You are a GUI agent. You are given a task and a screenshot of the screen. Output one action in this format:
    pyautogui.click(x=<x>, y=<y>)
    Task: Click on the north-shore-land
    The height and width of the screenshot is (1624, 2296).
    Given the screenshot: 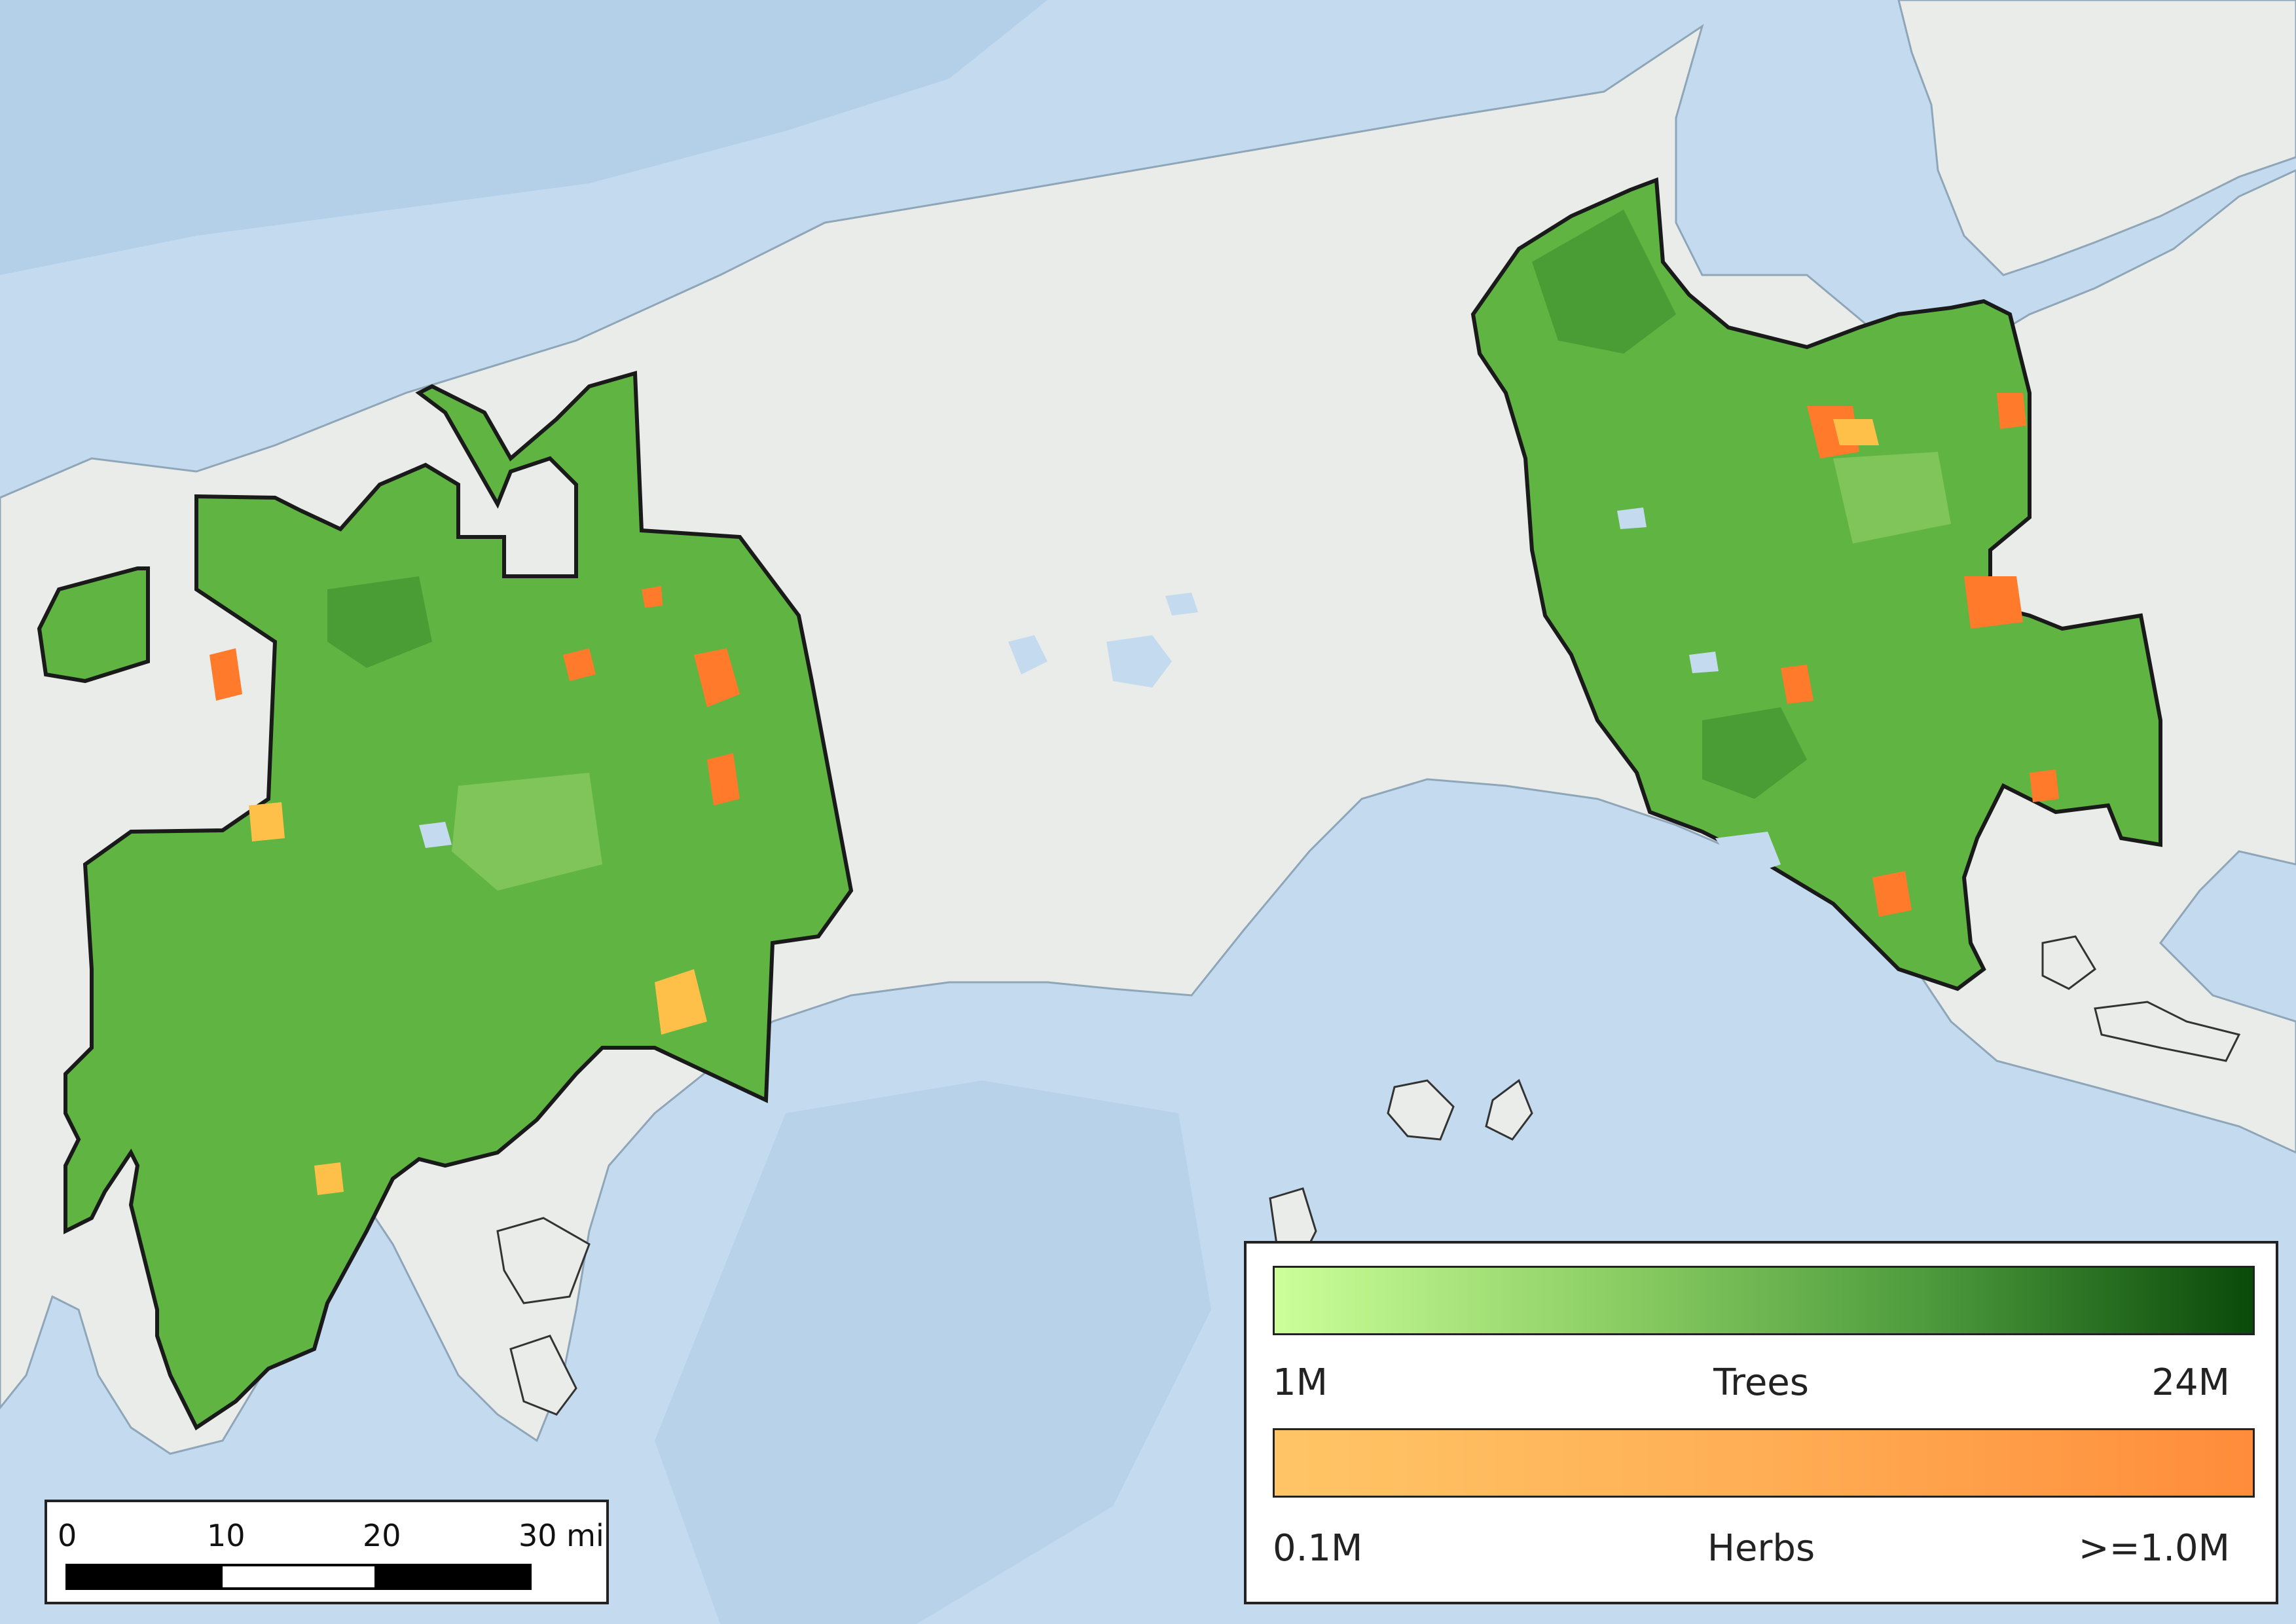 What is the action you would take?
    pyautogui.click(x=2096, y=138)
    